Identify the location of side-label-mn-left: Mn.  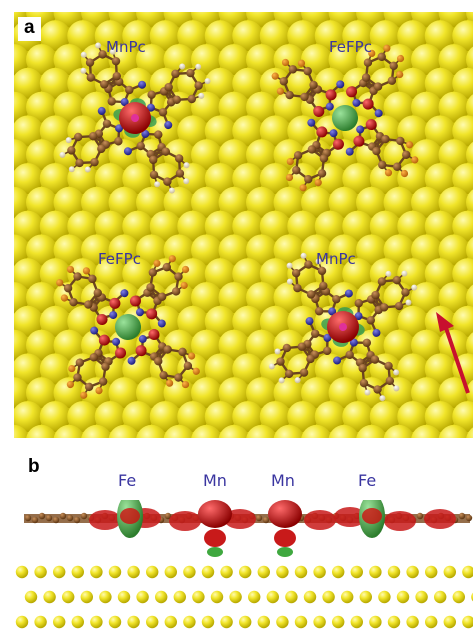
(215, 480).